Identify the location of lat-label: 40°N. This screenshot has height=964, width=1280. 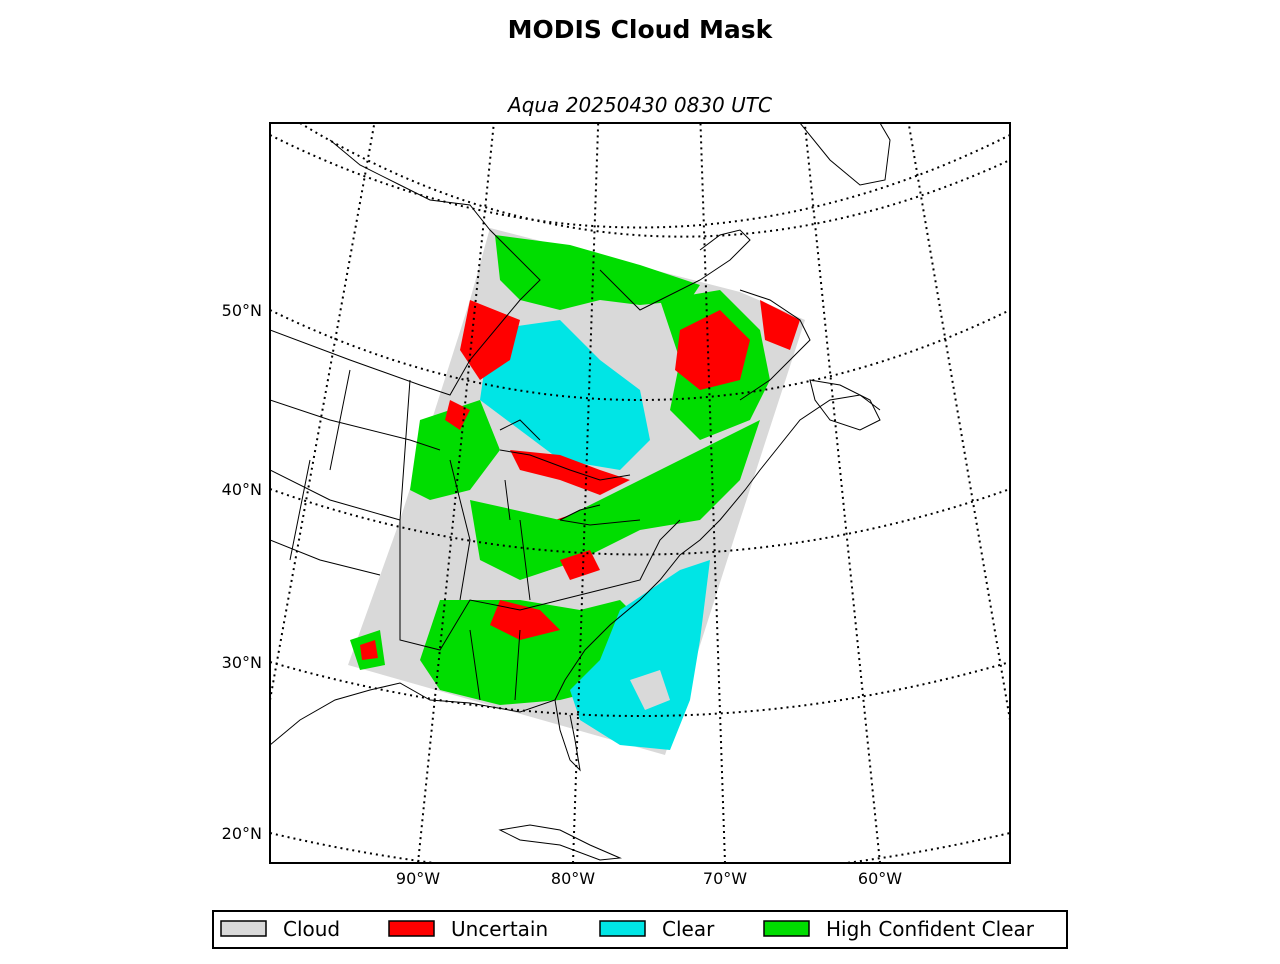
(242, 489).